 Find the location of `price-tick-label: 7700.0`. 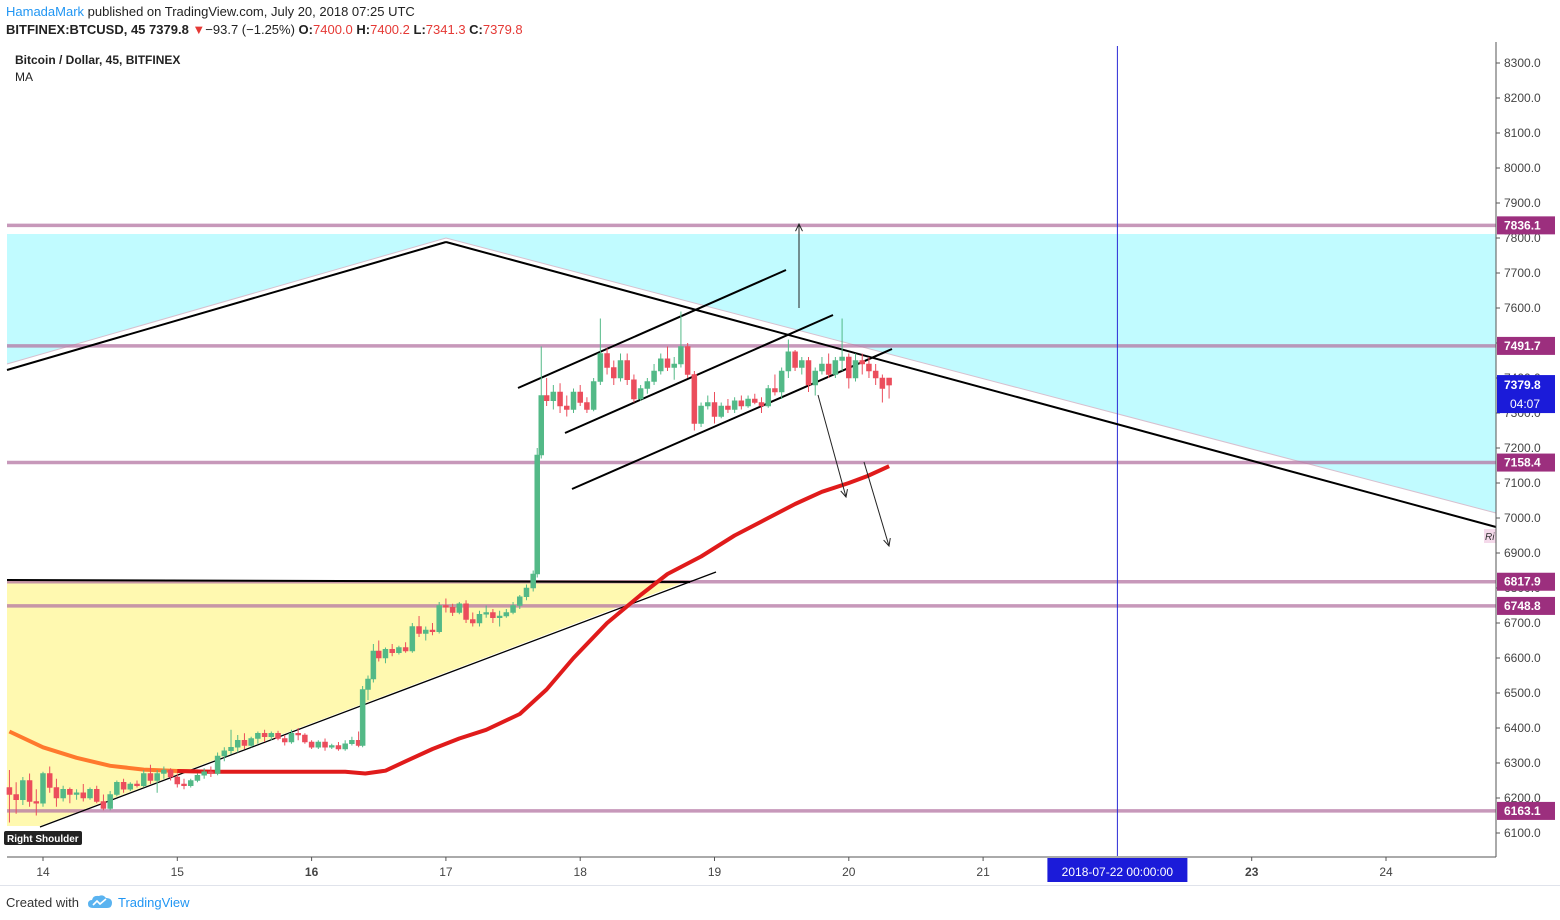

price-tick-label: 7700.0 is located at coordinates (1522, 273).